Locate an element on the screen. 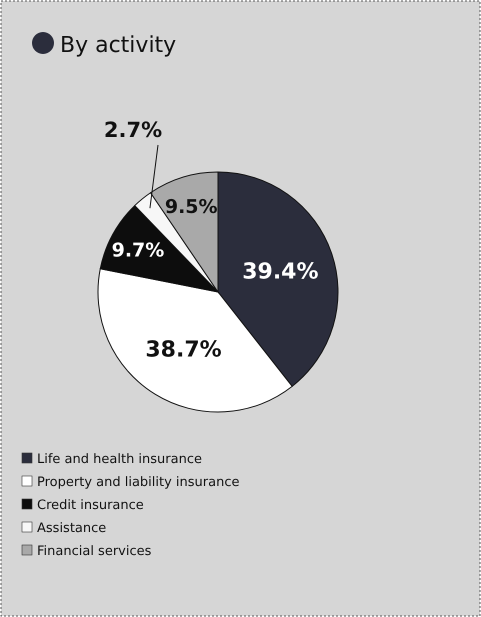 The image size is (481, 617). data-label: 9.5% is located at coordinates (191, 207).